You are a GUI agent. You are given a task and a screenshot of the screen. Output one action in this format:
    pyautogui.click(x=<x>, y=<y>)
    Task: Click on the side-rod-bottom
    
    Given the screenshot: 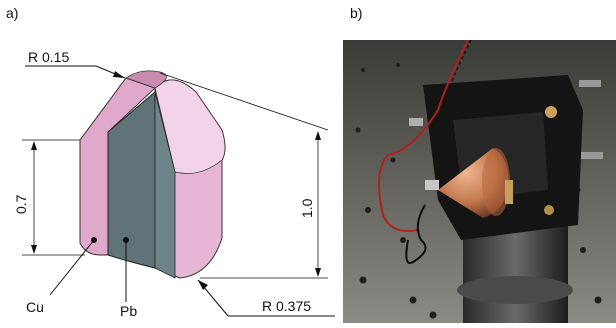 What is the action you would take?
    pyautogui.click(x=592, y=155)
    